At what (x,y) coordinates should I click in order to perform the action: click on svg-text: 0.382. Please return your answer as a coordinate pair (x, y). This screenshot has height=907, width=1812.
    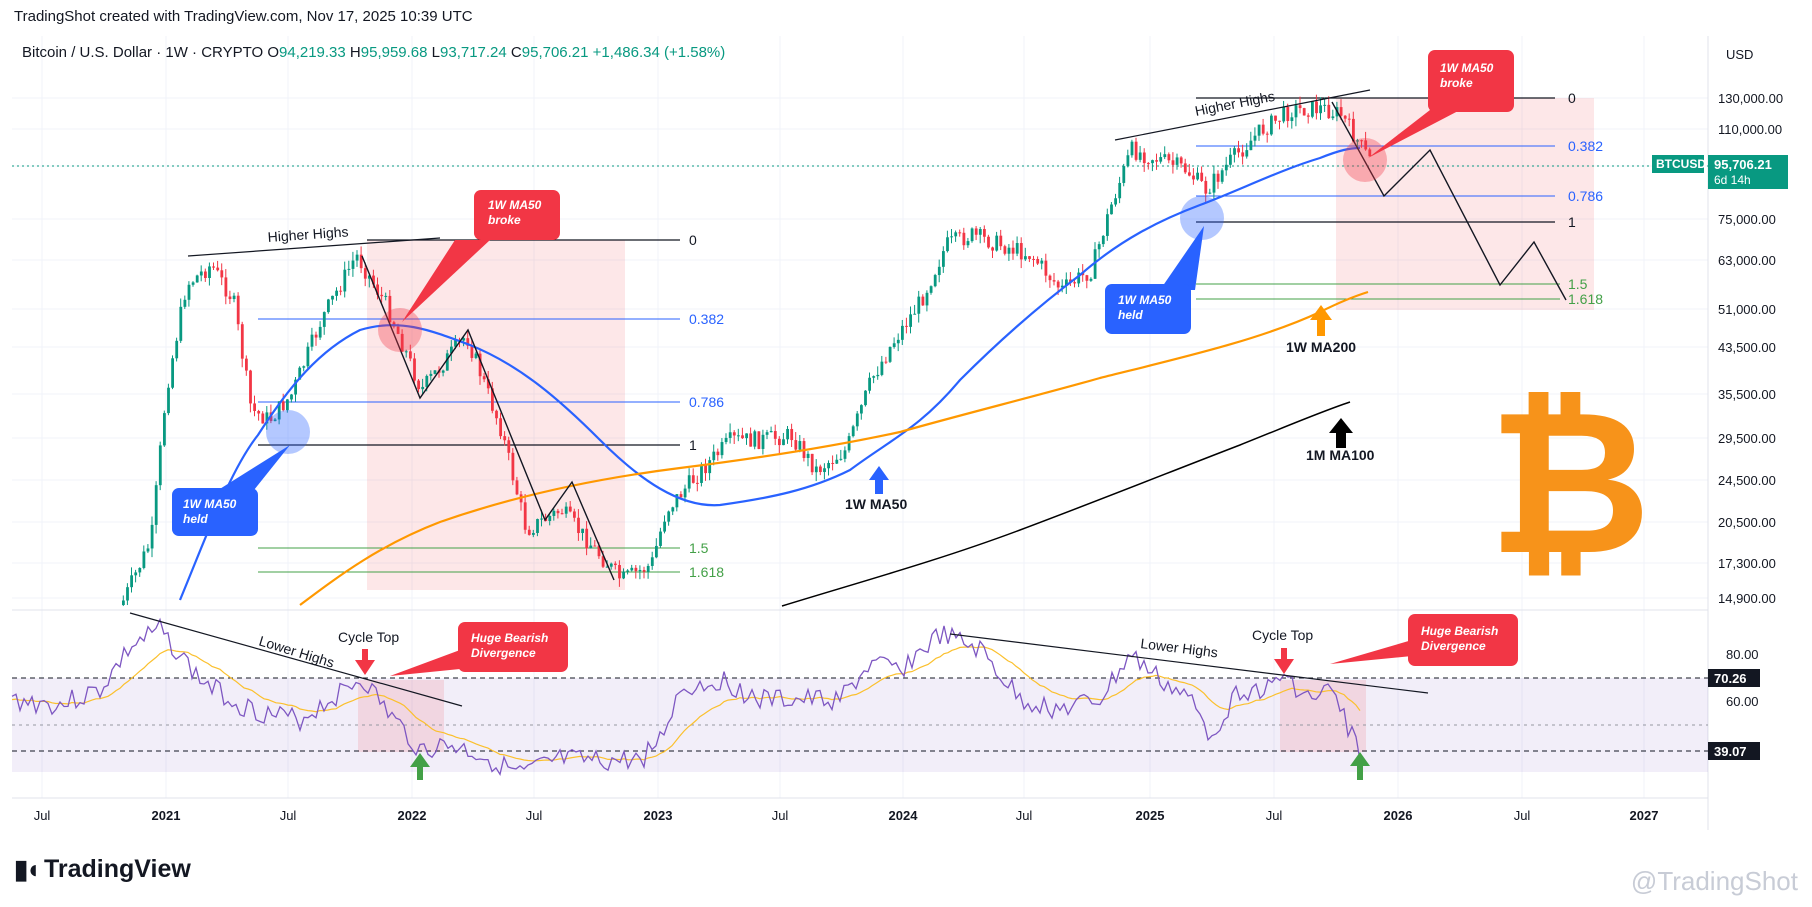
    Looking at the image, I should click on (1585, 146).